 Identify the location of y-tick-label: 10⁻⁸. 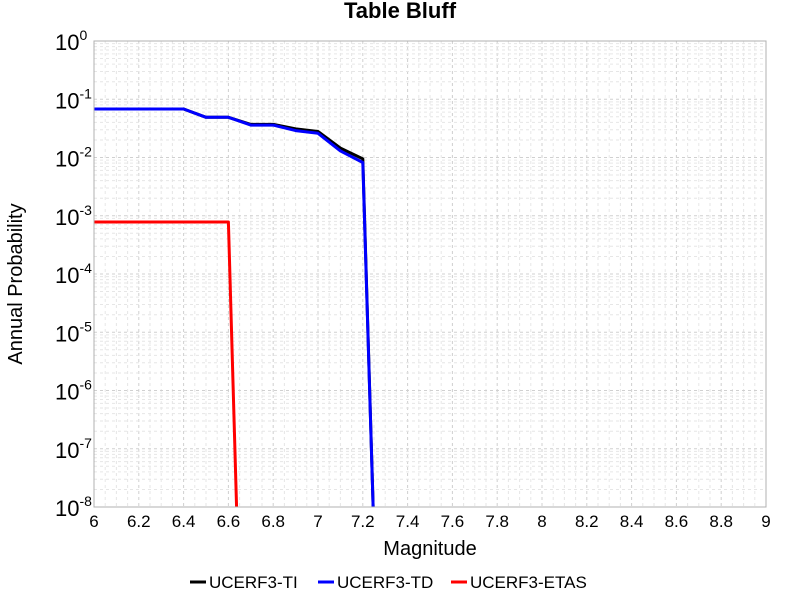
(73, 507).